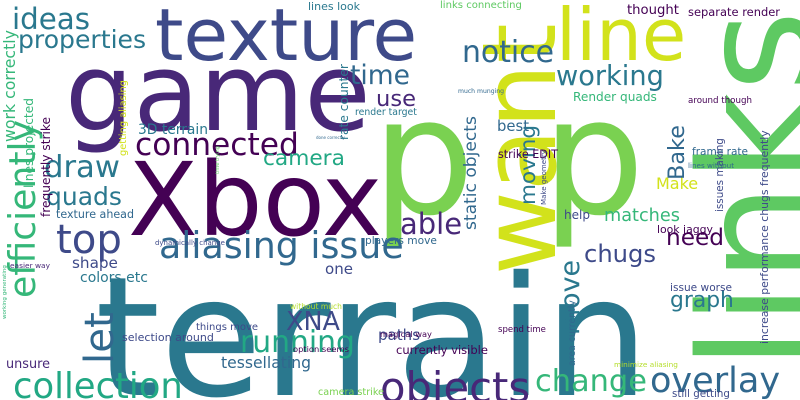 This screenshot has width=800, height=400. I want to click on word-xna: XNA, so click(313, 322).